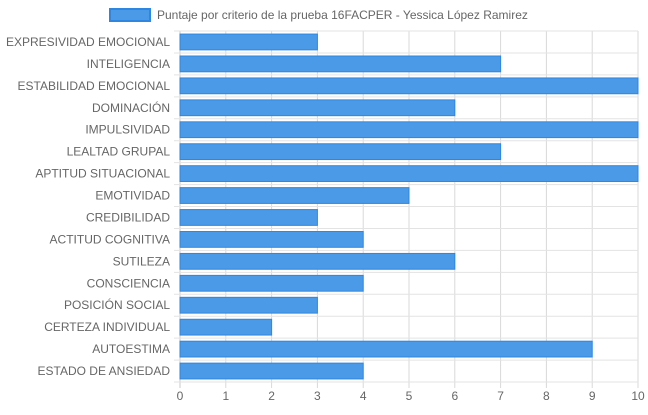 The image size is (648, 415). Describe the element at coordinates (271, 396) in the screenshot. I see `x-tick-label: 2` at that location.